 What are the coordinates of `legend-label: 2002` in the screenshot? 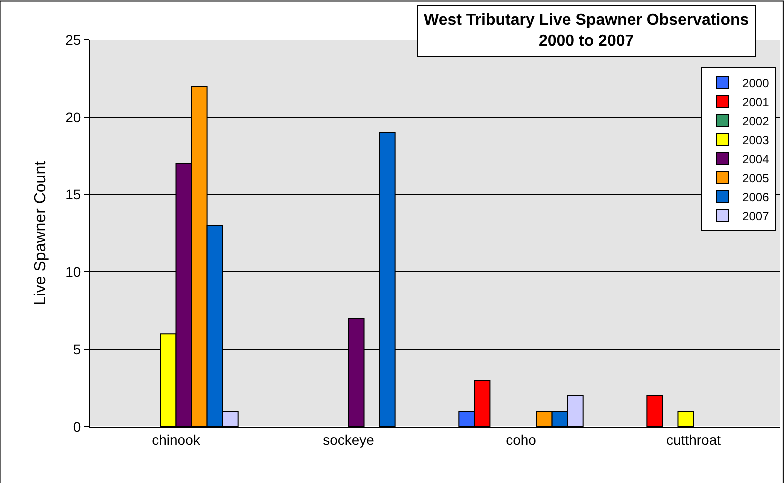 It's located at (756, 121).